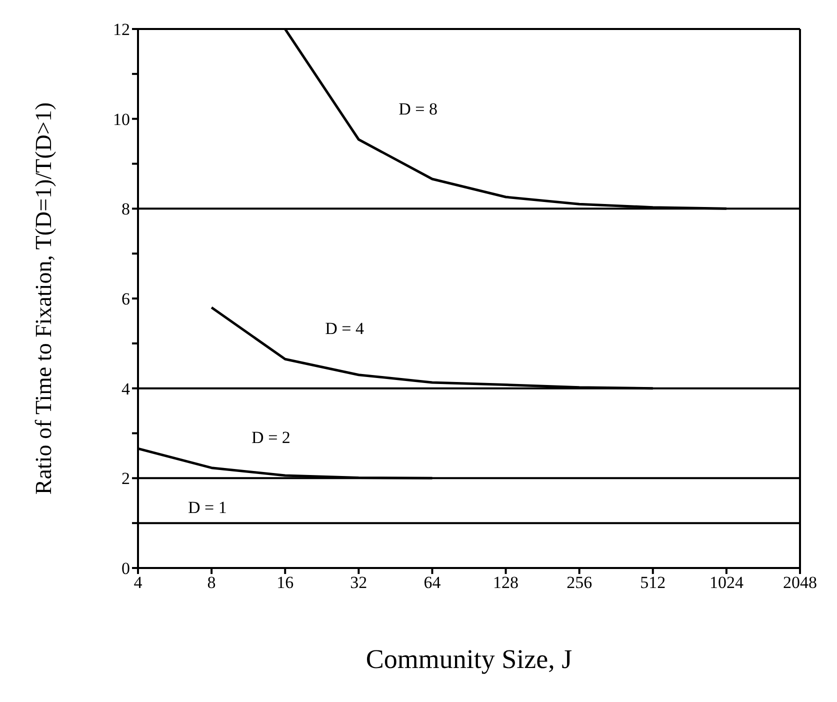  Describe the element at coordinates (121, 30) in the screenshot. I see `y-tick-label: 12` at that location.